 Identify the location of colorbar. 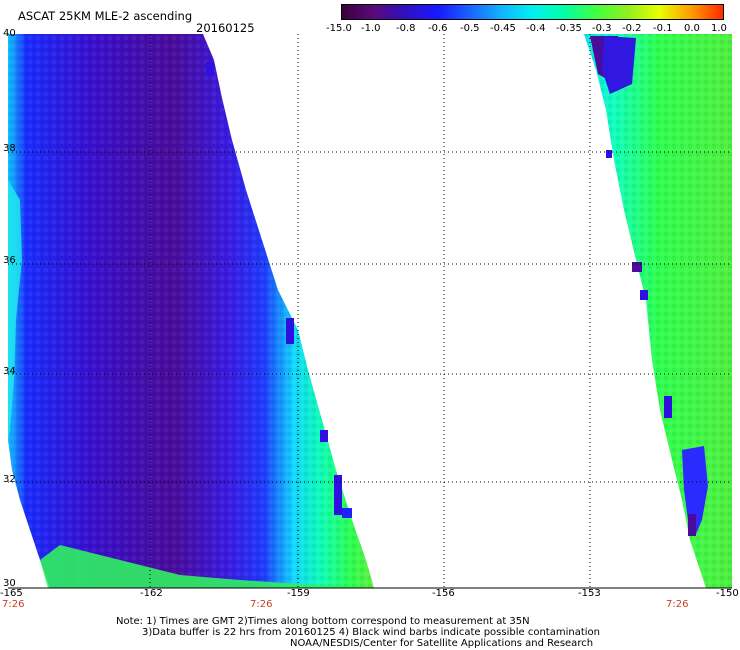
(532, 12).